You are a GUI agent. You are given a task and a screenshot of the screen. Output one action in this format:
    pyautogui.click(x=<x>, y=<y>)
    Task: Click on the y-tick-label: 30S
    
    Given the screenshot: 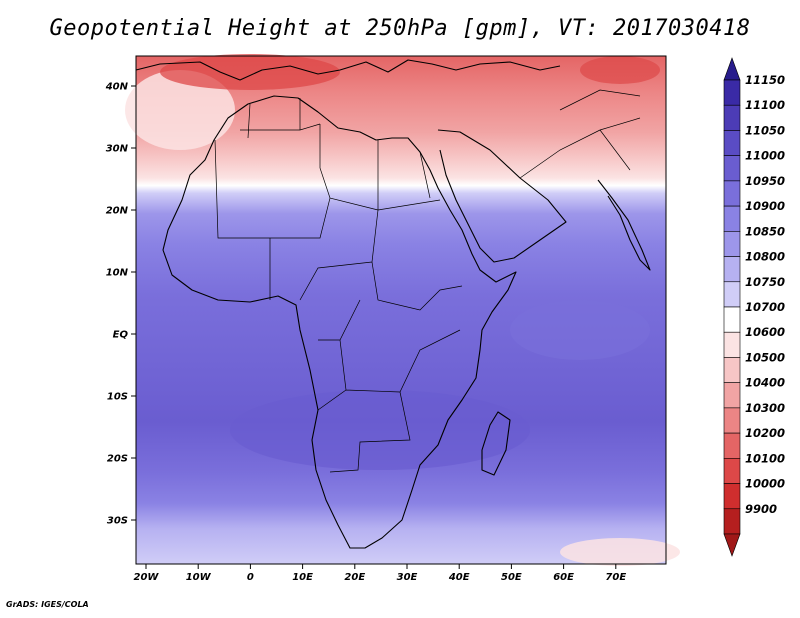 What is the action you would take?
    pyautogui.click(x=117, y=521)
    